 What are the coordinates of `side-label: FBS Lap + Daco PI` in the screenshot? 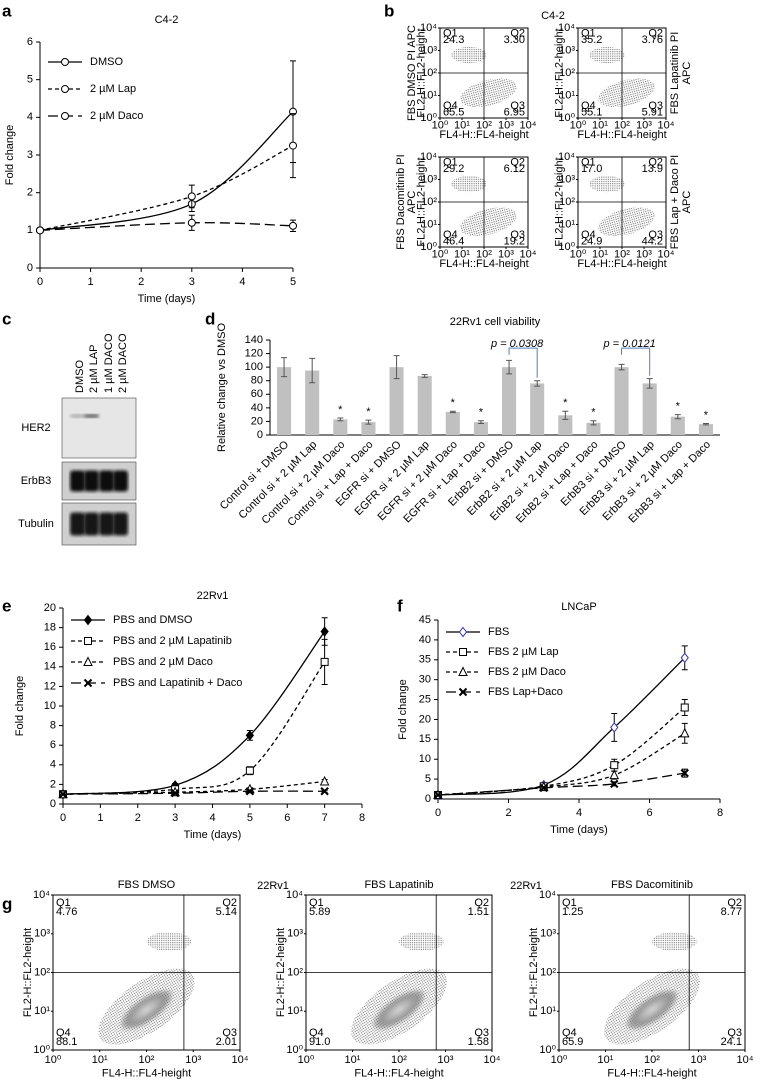 It's located at (675, 202).